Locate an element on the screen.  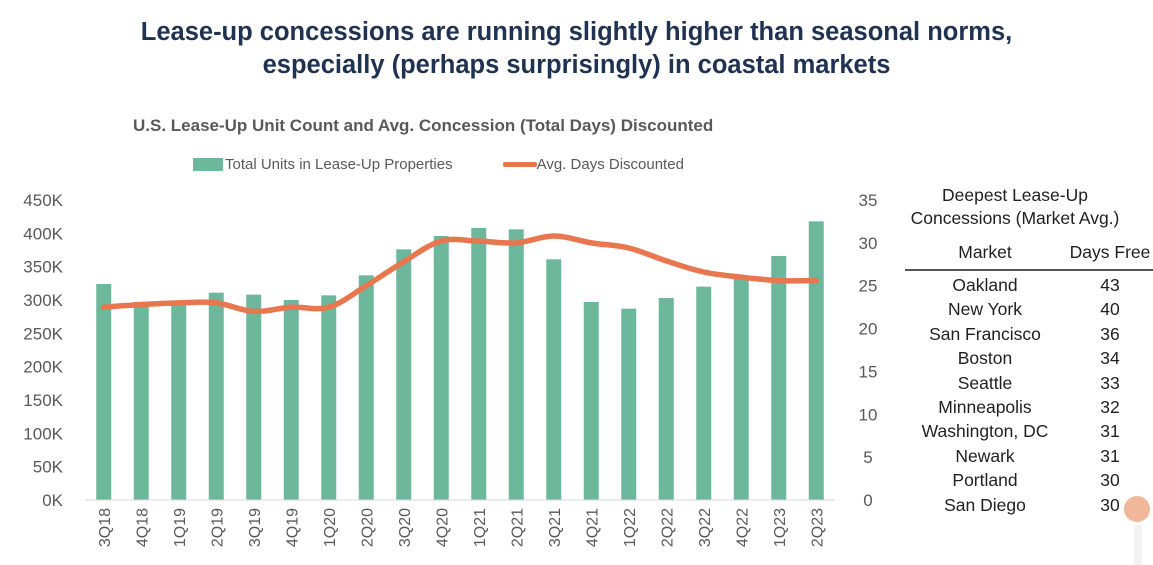
table-row: Minneapolis 32 is located at coordinates (1029, 407).